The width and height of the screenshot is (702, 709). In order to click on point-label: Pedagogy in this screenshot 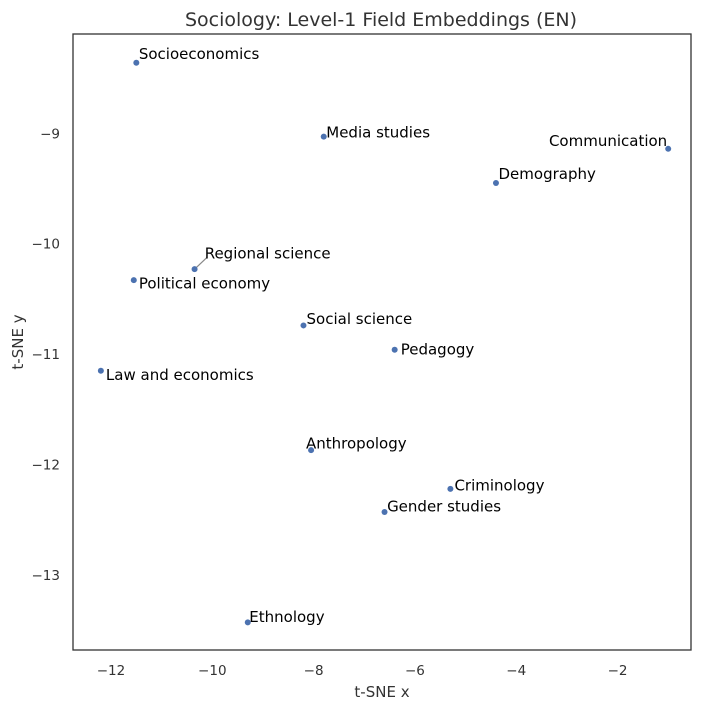, I will do `click(438, 350)`.